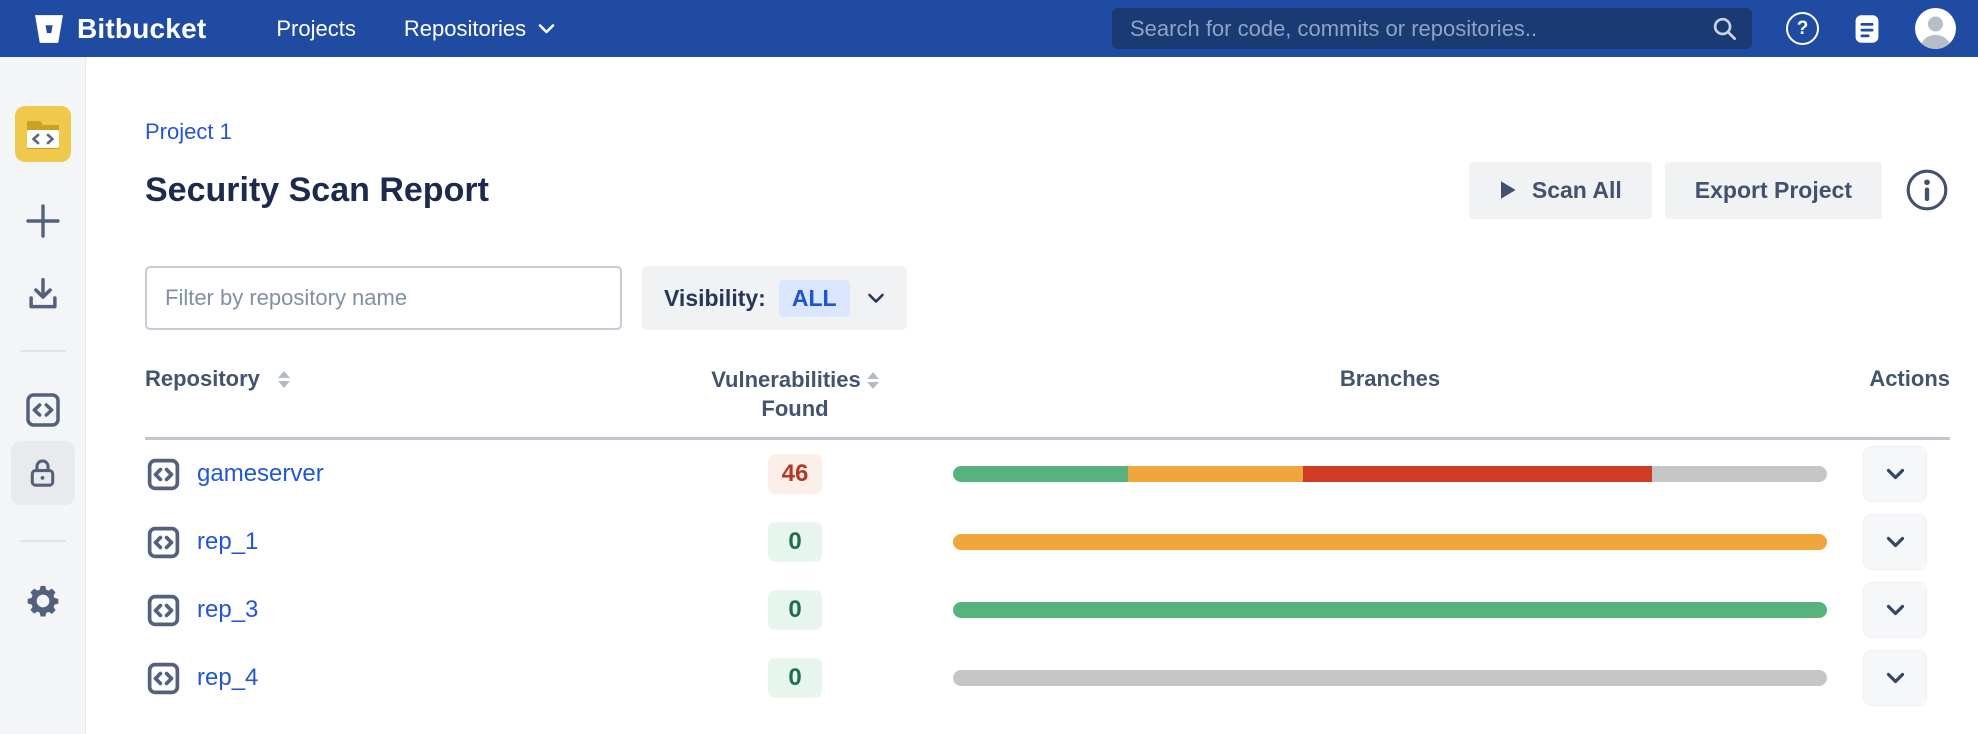 Image resolution: width=1978 pixels, height=734 pixels. I want to click on vulnerabilities-header-line1: Vulnerabilities, so click(786, 379).